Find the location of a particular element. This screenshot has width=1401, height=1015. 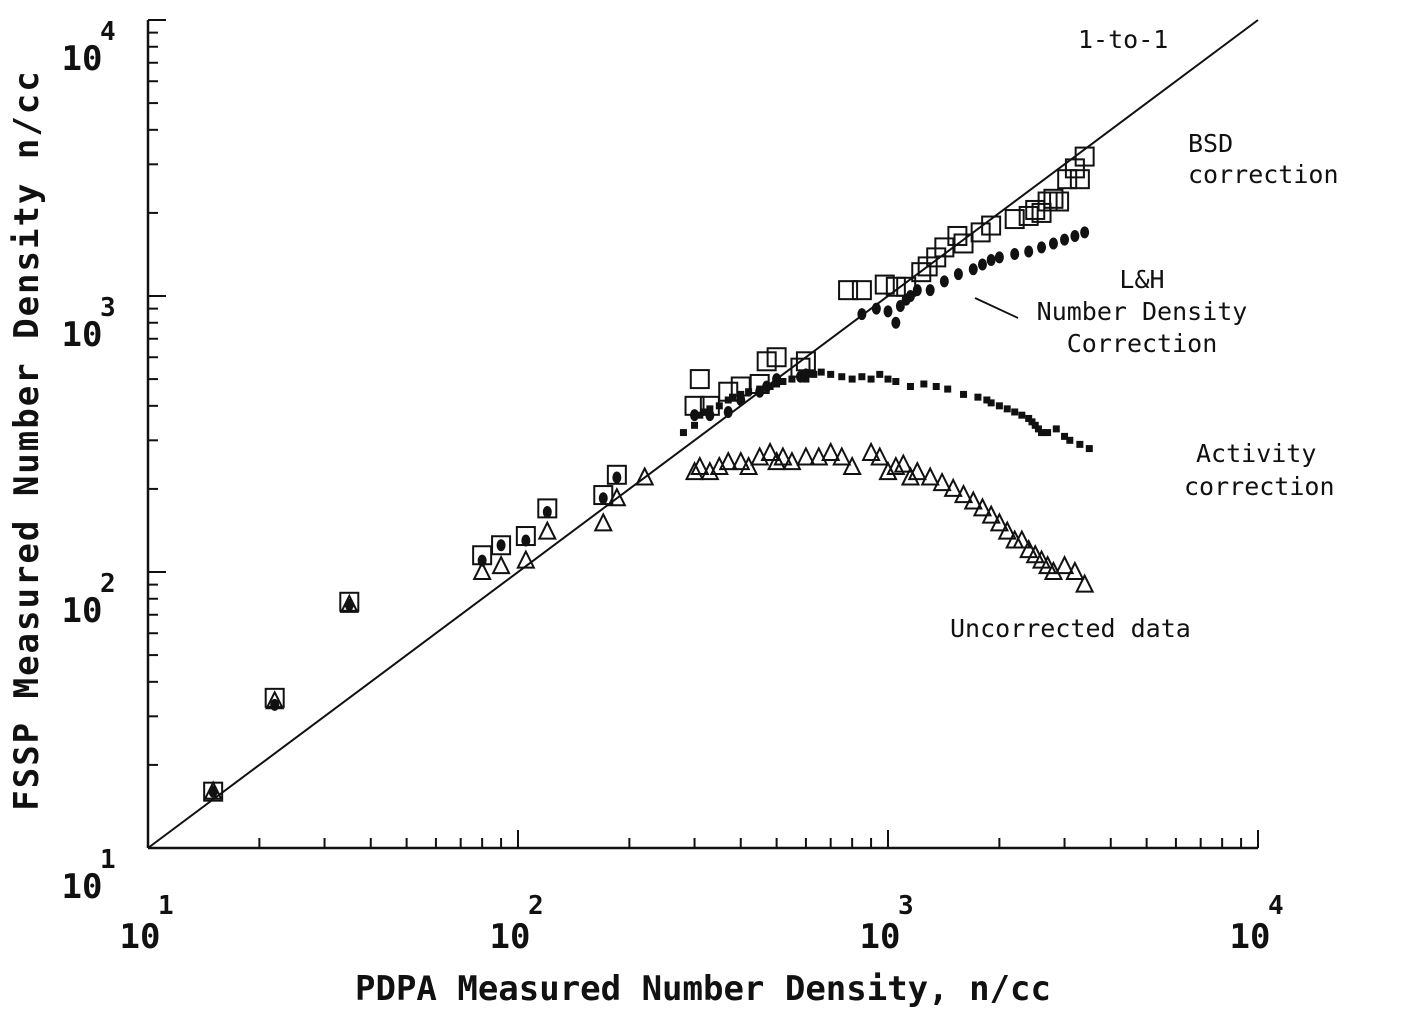

x-tick-label-exponent: 4 is located at coordinates (1276, 906).